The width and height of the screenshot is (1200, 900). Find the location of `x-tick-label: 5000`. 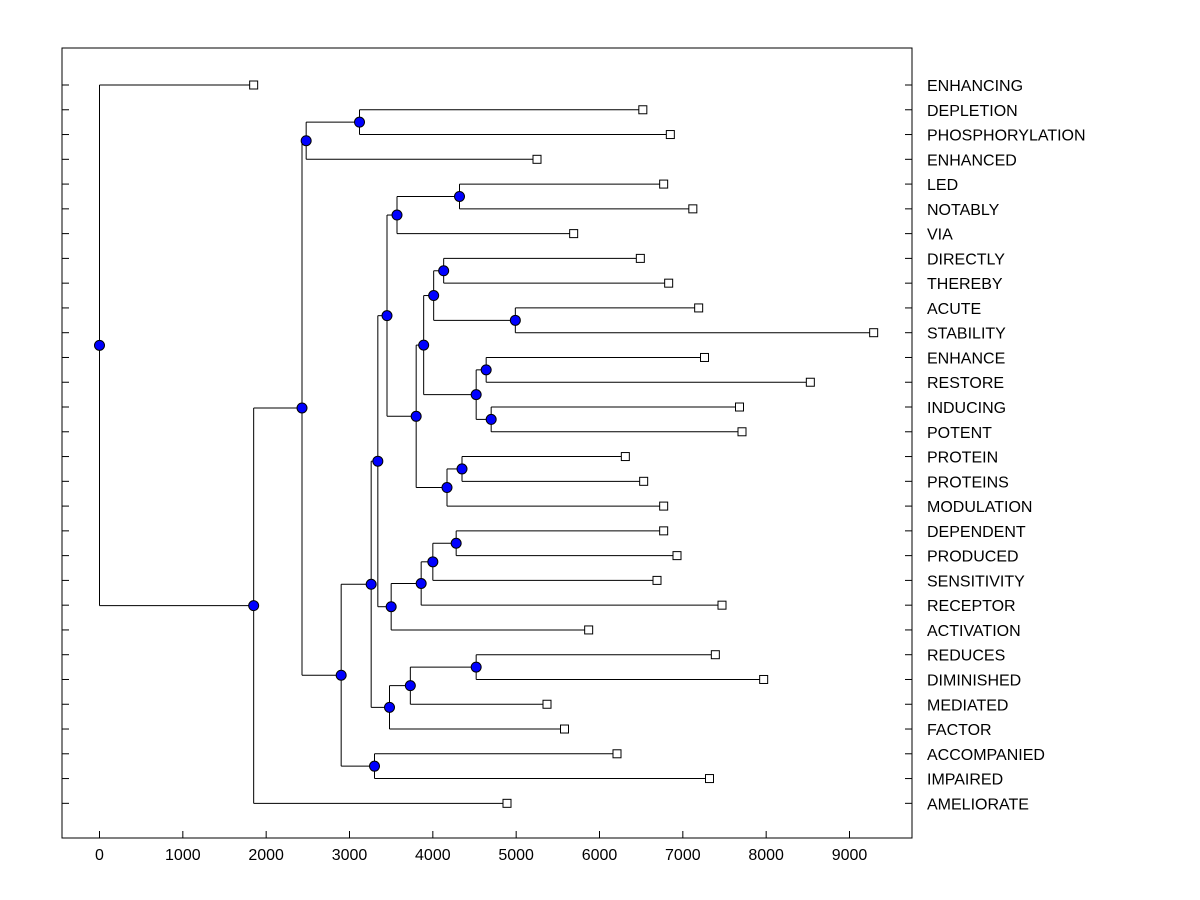

x-tick-label: 5000 is located at coordinates (516, 855).